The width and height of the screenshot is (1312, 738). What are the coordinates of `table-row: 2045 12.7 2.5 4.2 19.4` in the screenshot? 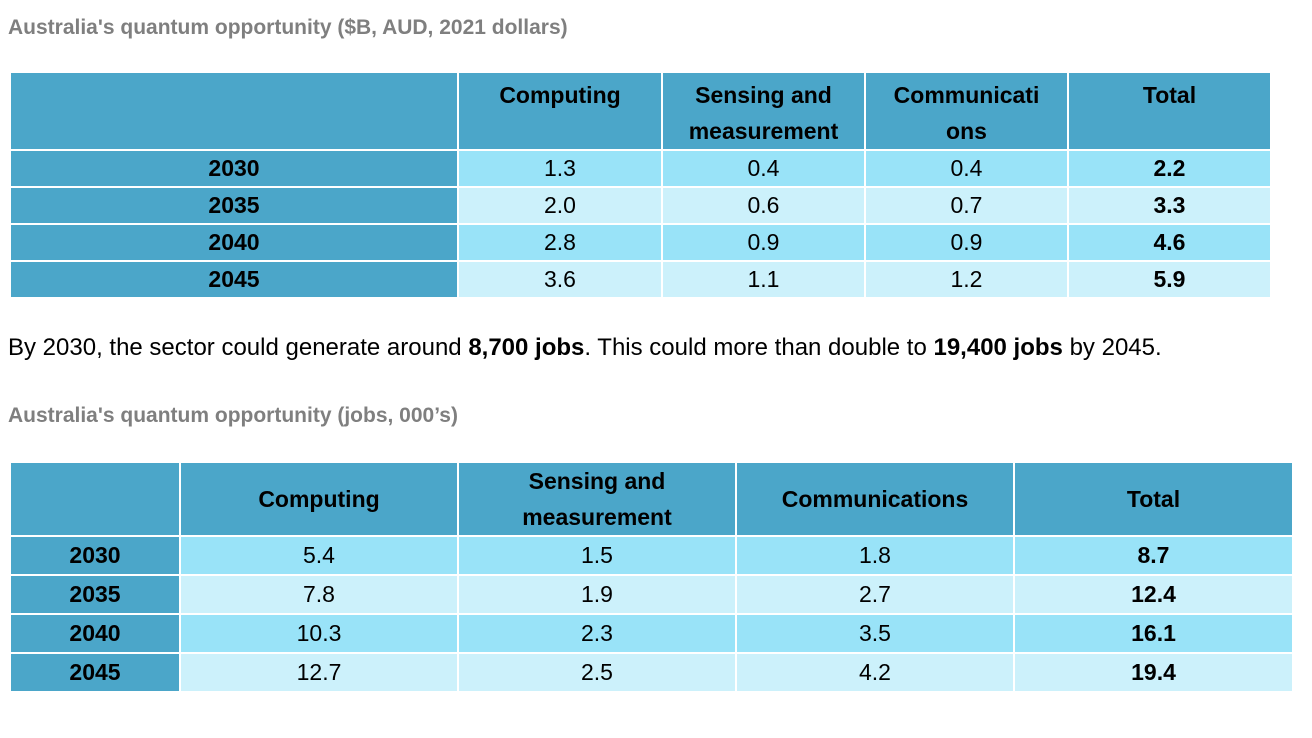 It's located at (651, 672).